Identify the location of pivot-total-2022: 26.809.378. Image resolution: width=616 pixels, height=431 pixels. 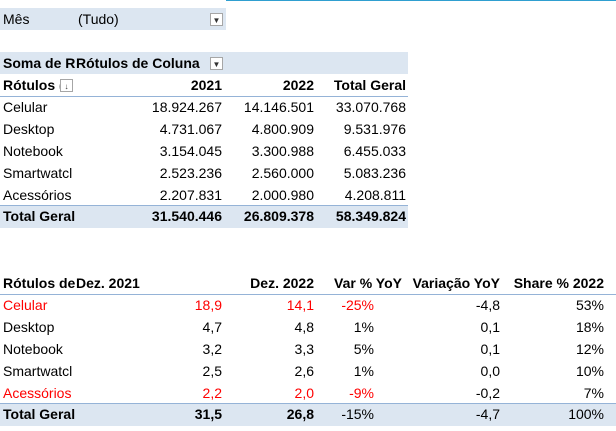
(278, 216).